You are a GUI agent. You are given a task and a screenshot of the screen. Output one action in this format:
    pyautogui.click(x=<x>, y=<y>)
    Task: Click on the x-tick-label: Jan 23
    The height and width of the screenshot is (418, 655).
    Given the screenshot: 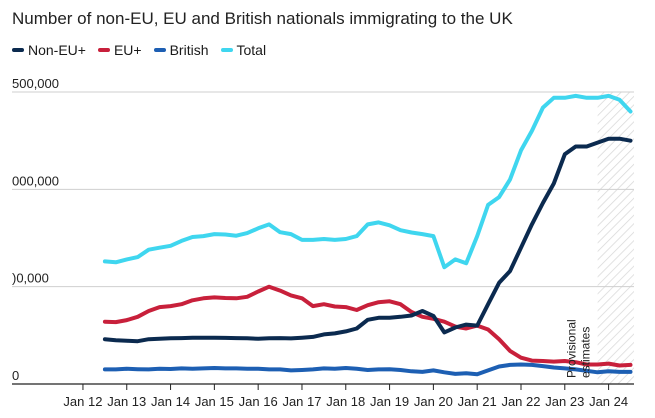 What is the action you would take?
    pyautogui.click(x=564, y=401)
    